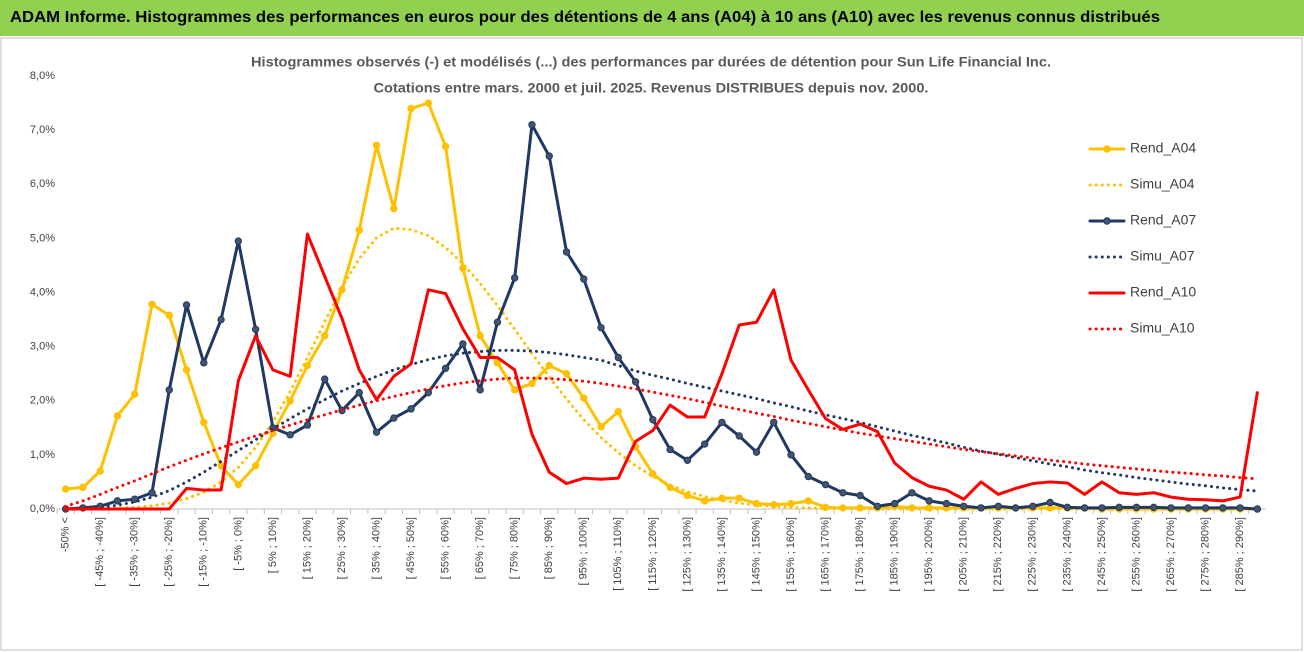  What do you see at coordinates (42, 455) in the screenshot?
I see `y-tick-label: 1,0%` at bounding box center [42, 455].